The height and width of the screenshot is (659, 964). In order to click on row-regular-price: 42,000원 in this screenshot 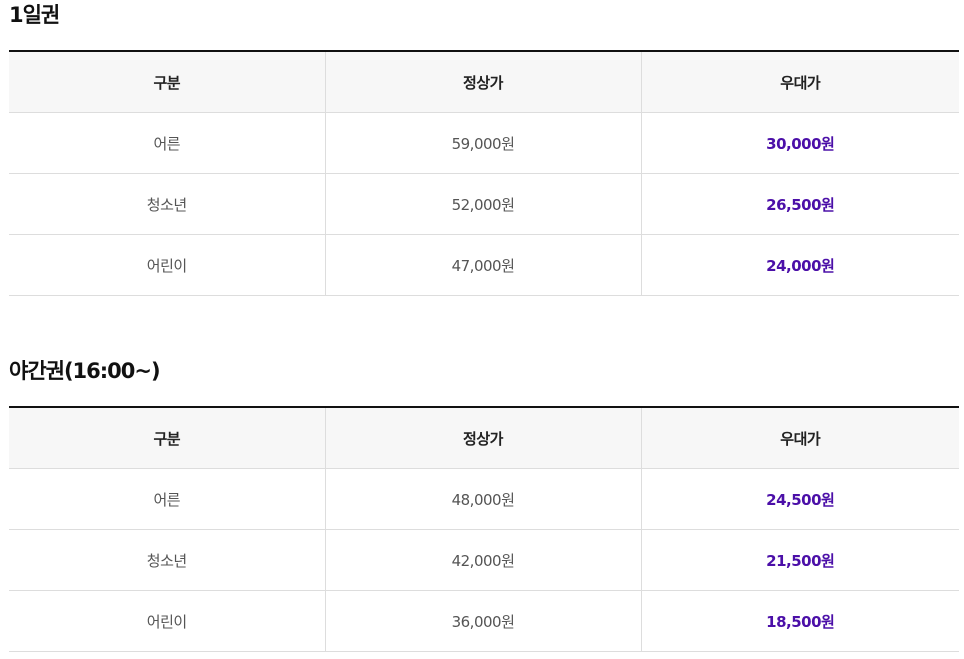, I will do `click(482, 560)`.